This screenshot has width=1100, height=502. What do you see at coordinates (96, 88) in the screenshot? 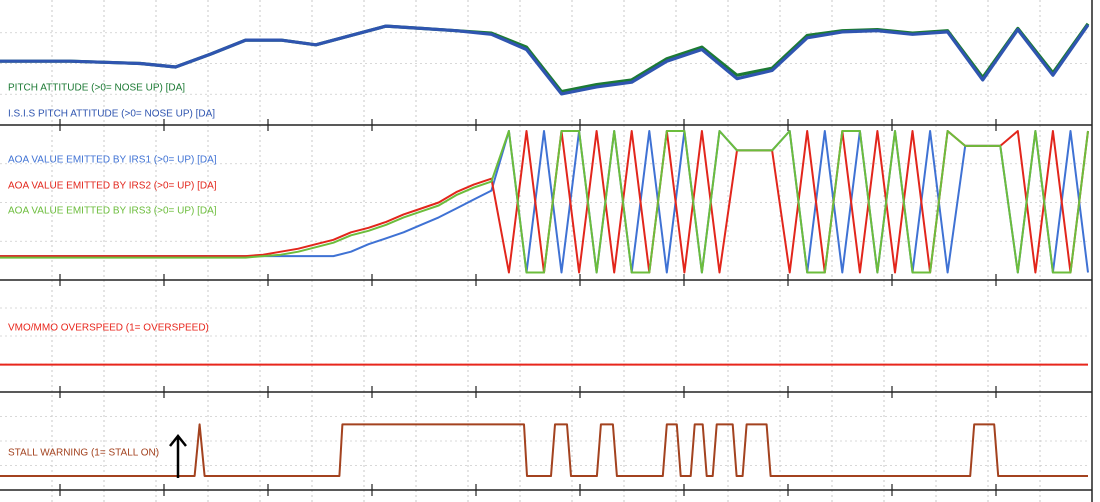
I see `legend-label: PITCH ATTITUDE (>0= NOSE UP) [DA]` at bounding box center [96, 88].